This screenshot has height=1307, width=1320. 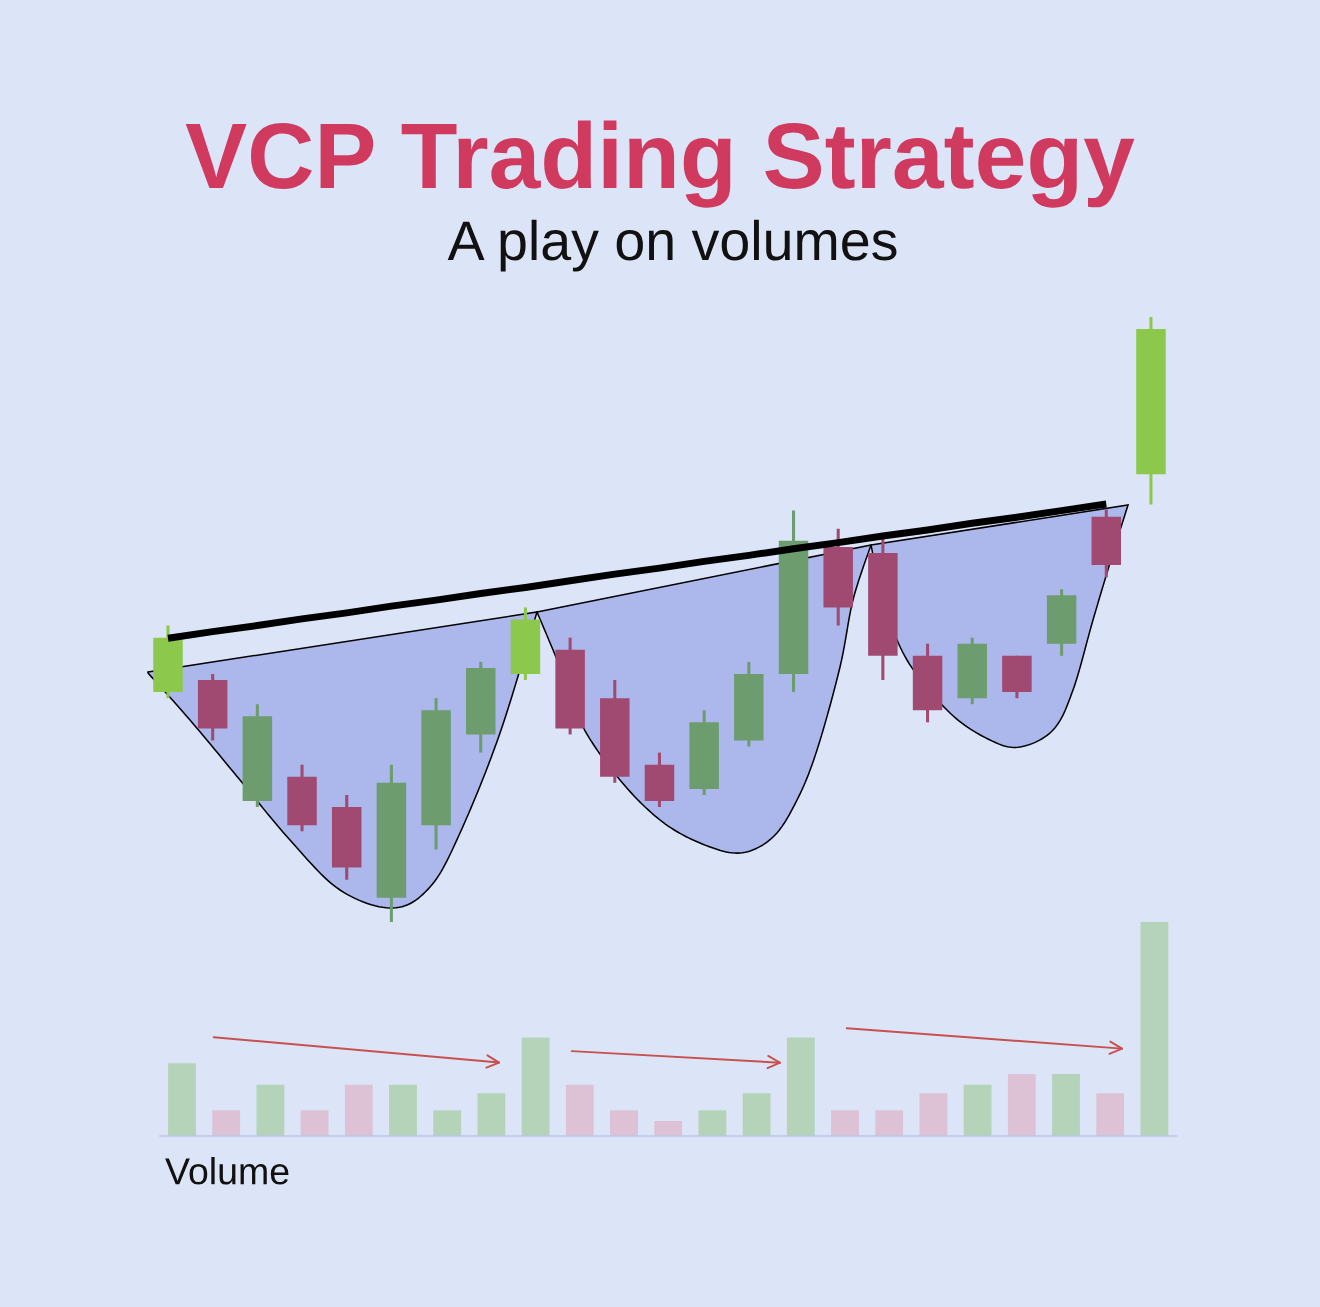 What do you see at coordinates (227, 1171) in the screenshot?
I see `x-axis-title: Volume` at bounding box center [227, 1171].